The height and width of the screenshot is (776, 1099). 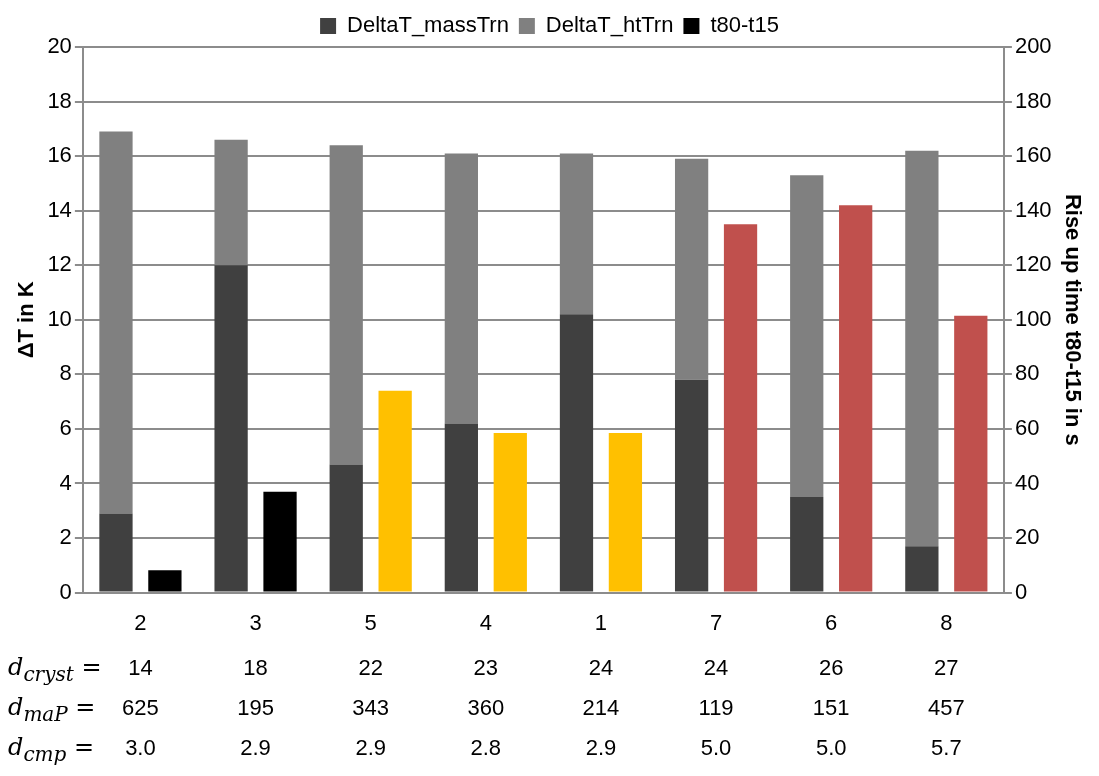 I want to click on x-tick-label: 5, so click(x=370, y=622).